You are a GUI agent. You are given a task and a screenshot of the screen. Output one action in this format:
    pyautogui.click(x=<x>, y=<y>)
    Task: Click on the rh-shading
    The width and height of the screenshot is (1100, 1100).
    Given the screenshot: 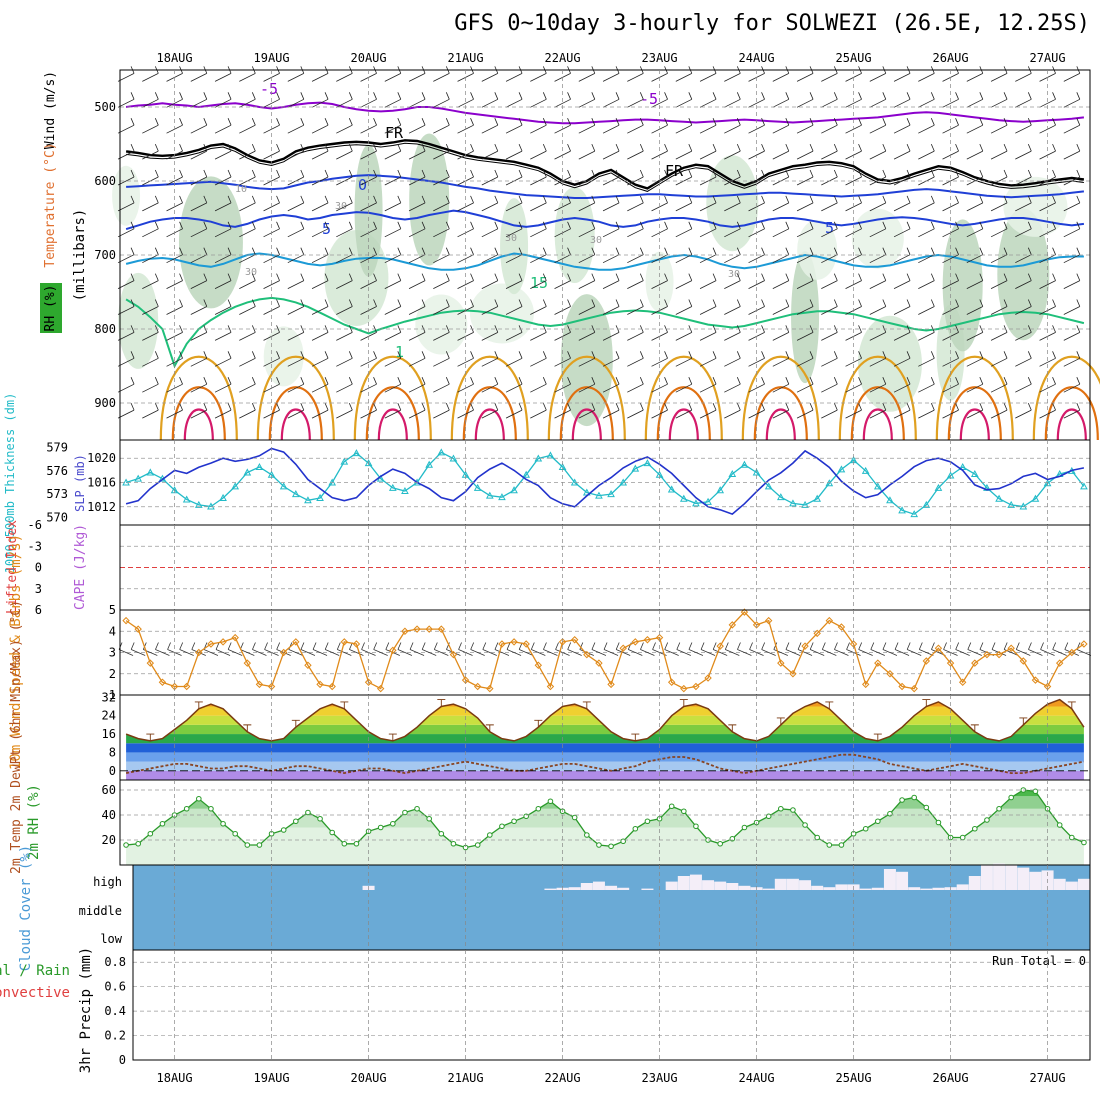 What is the action you would take?
    pyautogui.click(x=877, y=238)
    